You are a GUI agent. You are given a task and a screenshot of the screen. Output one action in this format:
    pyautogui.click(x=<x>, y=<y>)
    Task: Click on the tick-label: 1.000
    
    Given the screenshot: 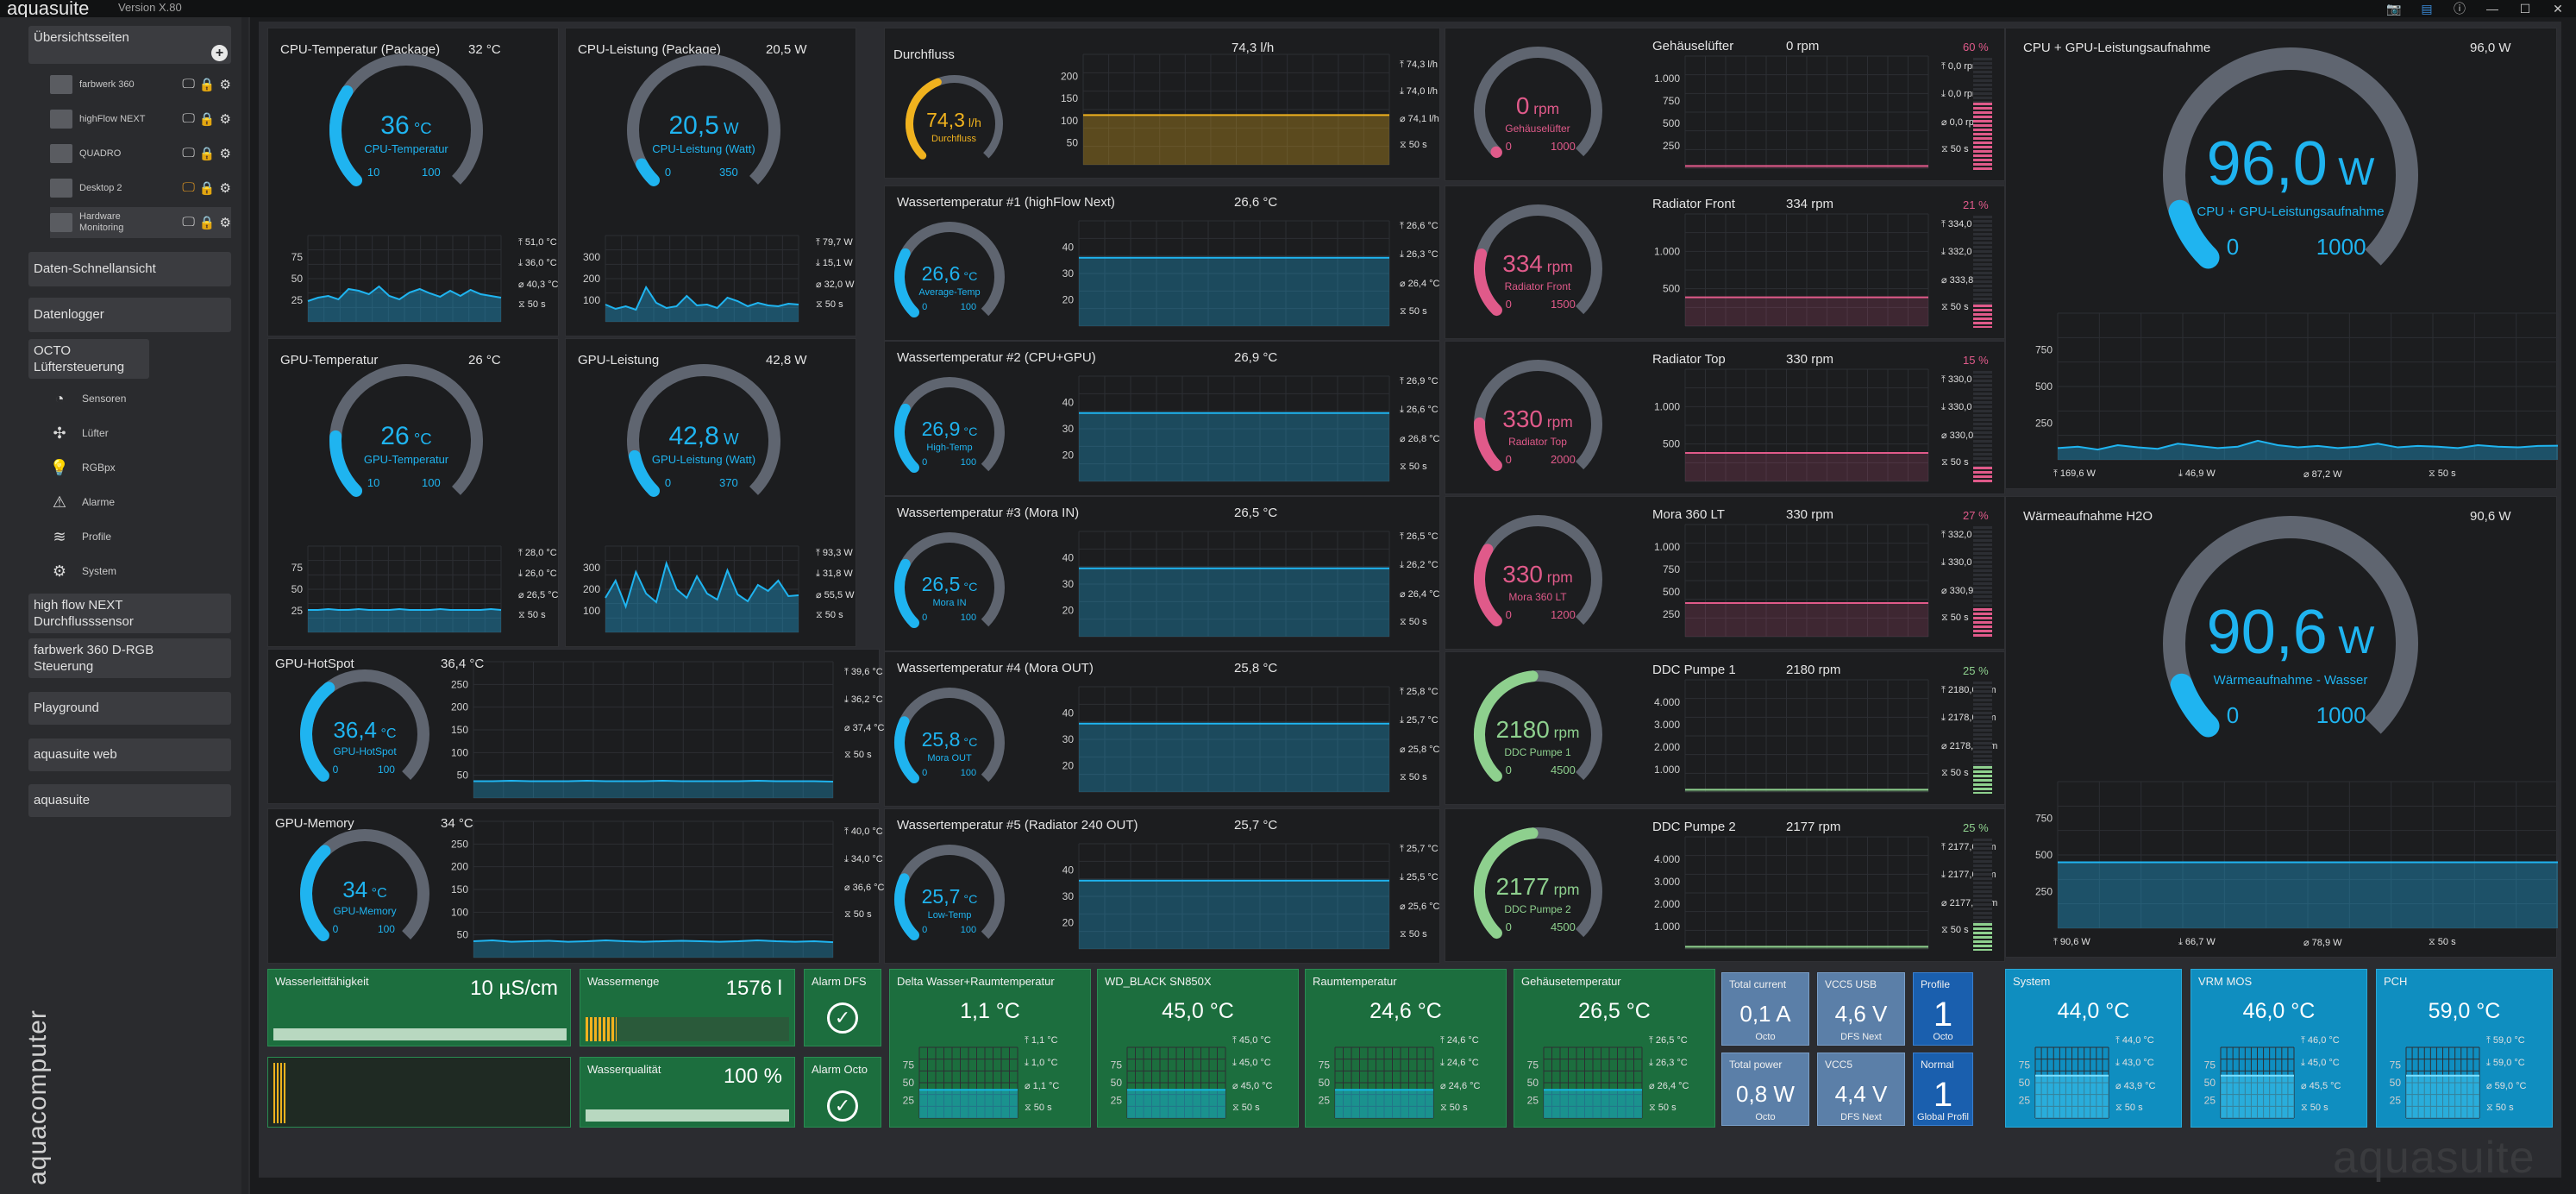 What is the action you would take?
    pyautogui.click(x=1667, y=770)
    